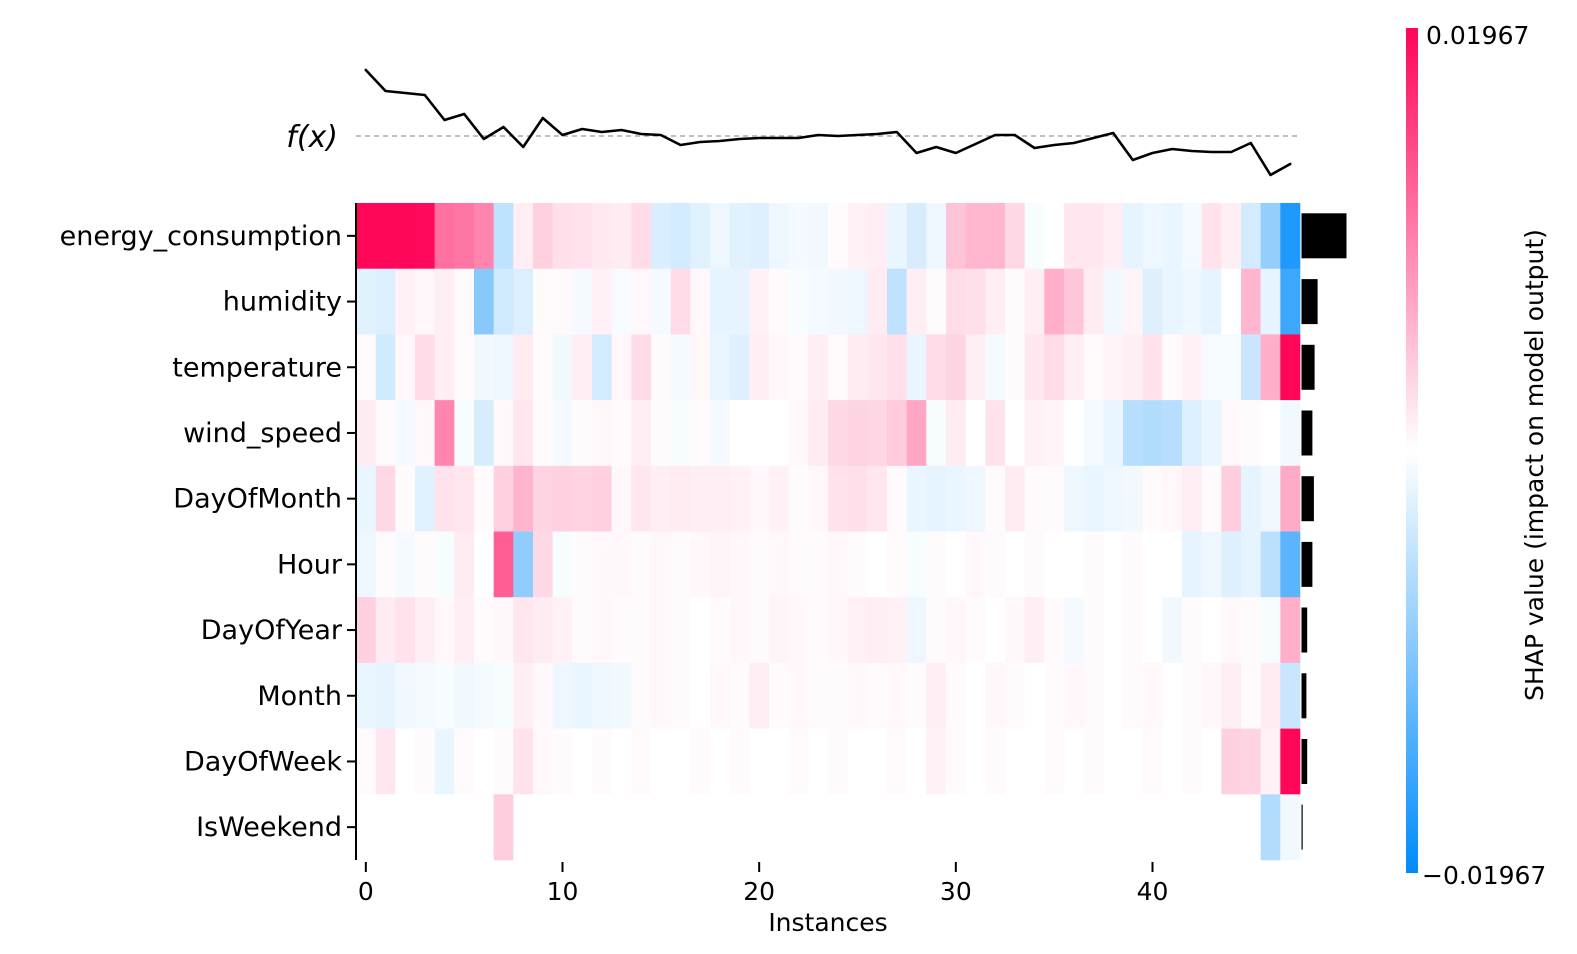  What do you see at coordinates (763, 884) in the screenshot?
I see `x-axis: 0 10 20 30 40` at bounding box center [763, 884].